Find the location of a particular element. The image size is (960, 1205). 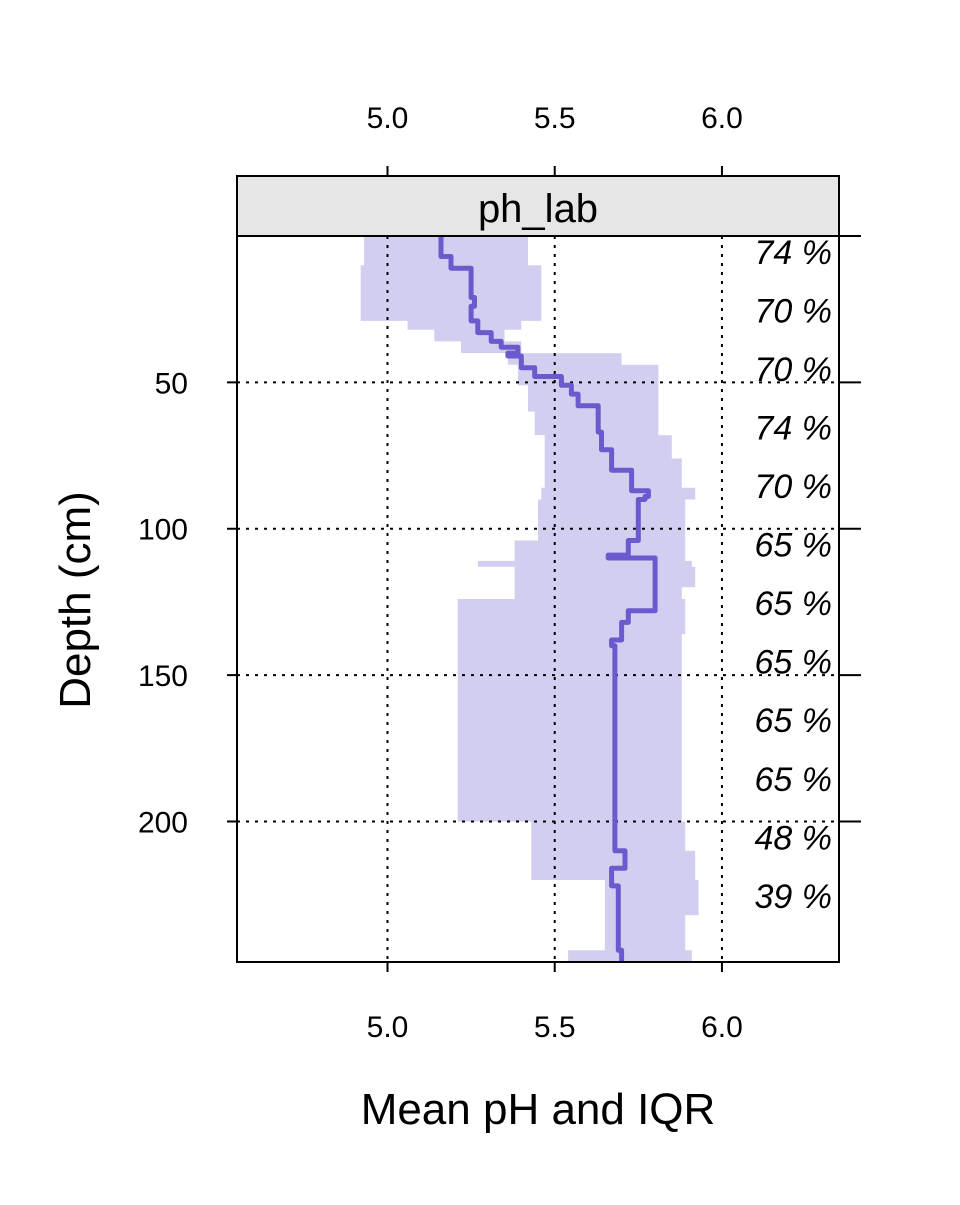

panel-strip-background is located at coordinates (538, 206).